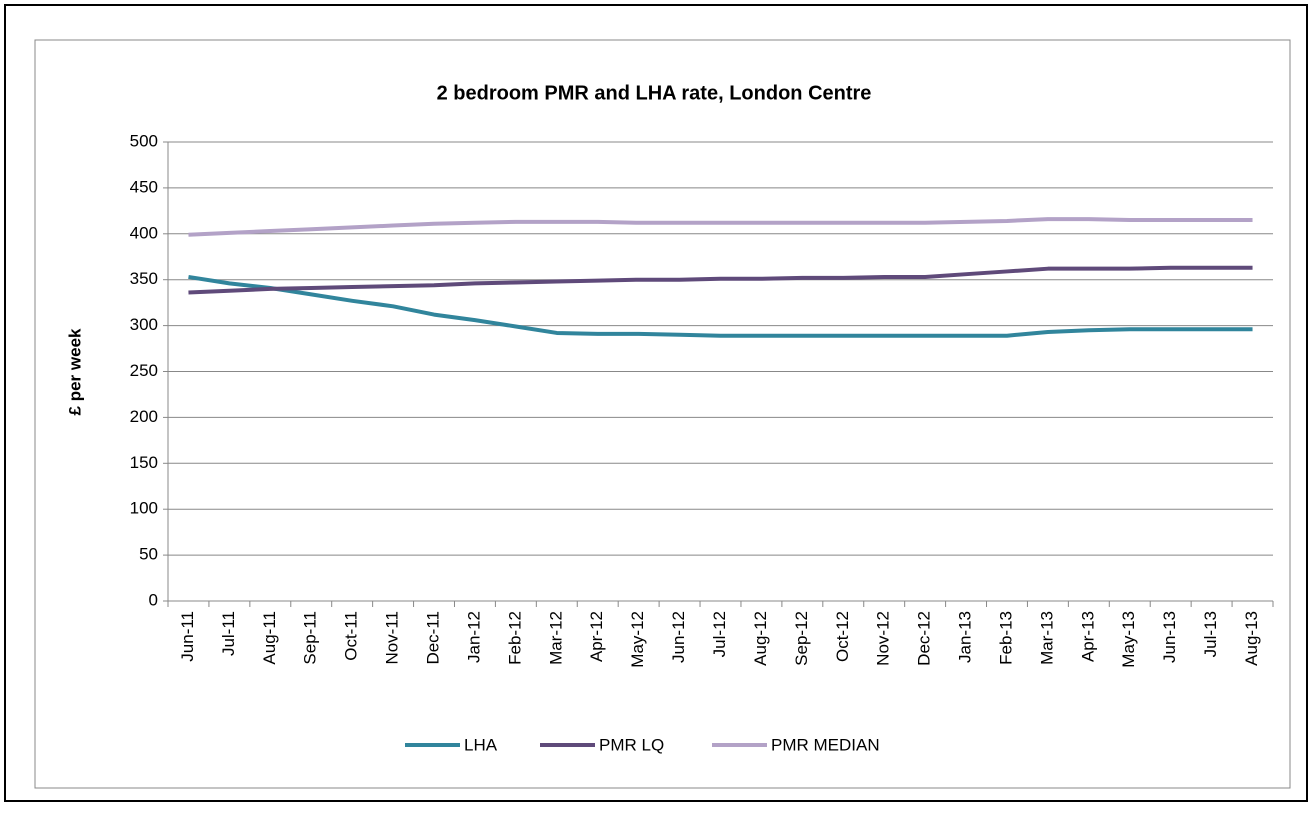 This screenshot has width=1309, height=825. I want to click on x-tick-label: Nov-12, so click(883, 638).